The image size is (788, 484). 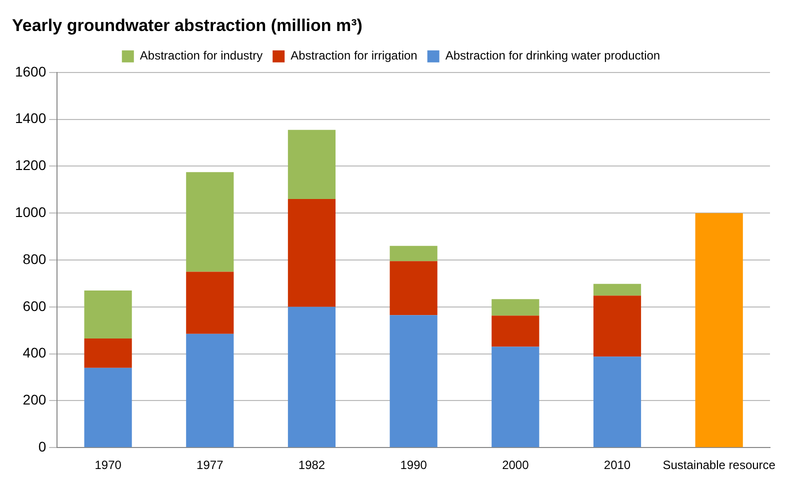 I want to click on legend-label: Abstraction for irrigation, so click(x=354, y=55).